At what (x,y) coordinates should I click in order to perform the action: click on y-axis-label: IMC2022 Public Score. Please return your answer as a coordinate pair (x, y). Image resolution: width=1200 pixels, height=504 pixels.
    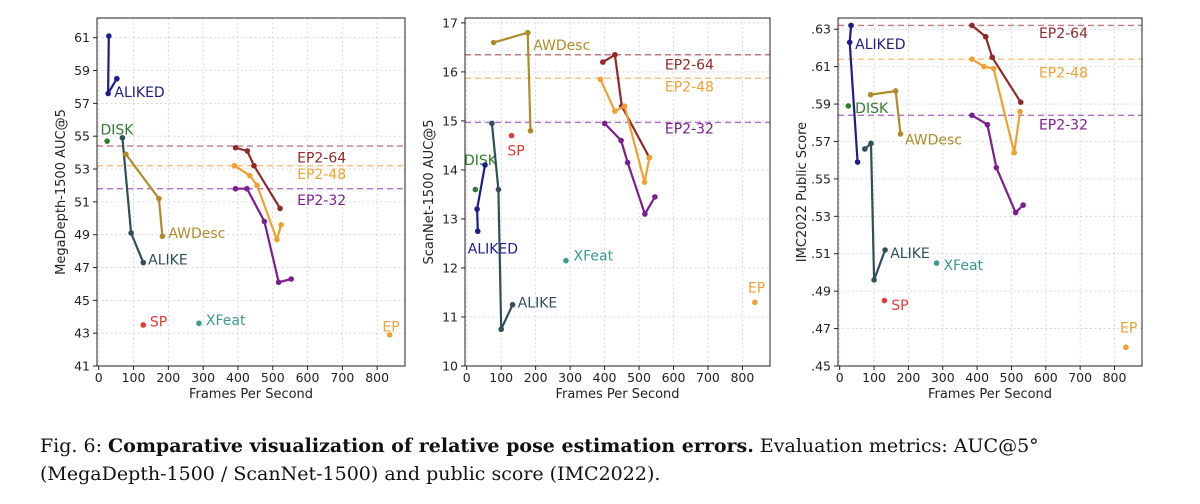
    Looking at the image, I should click on (802, 192).